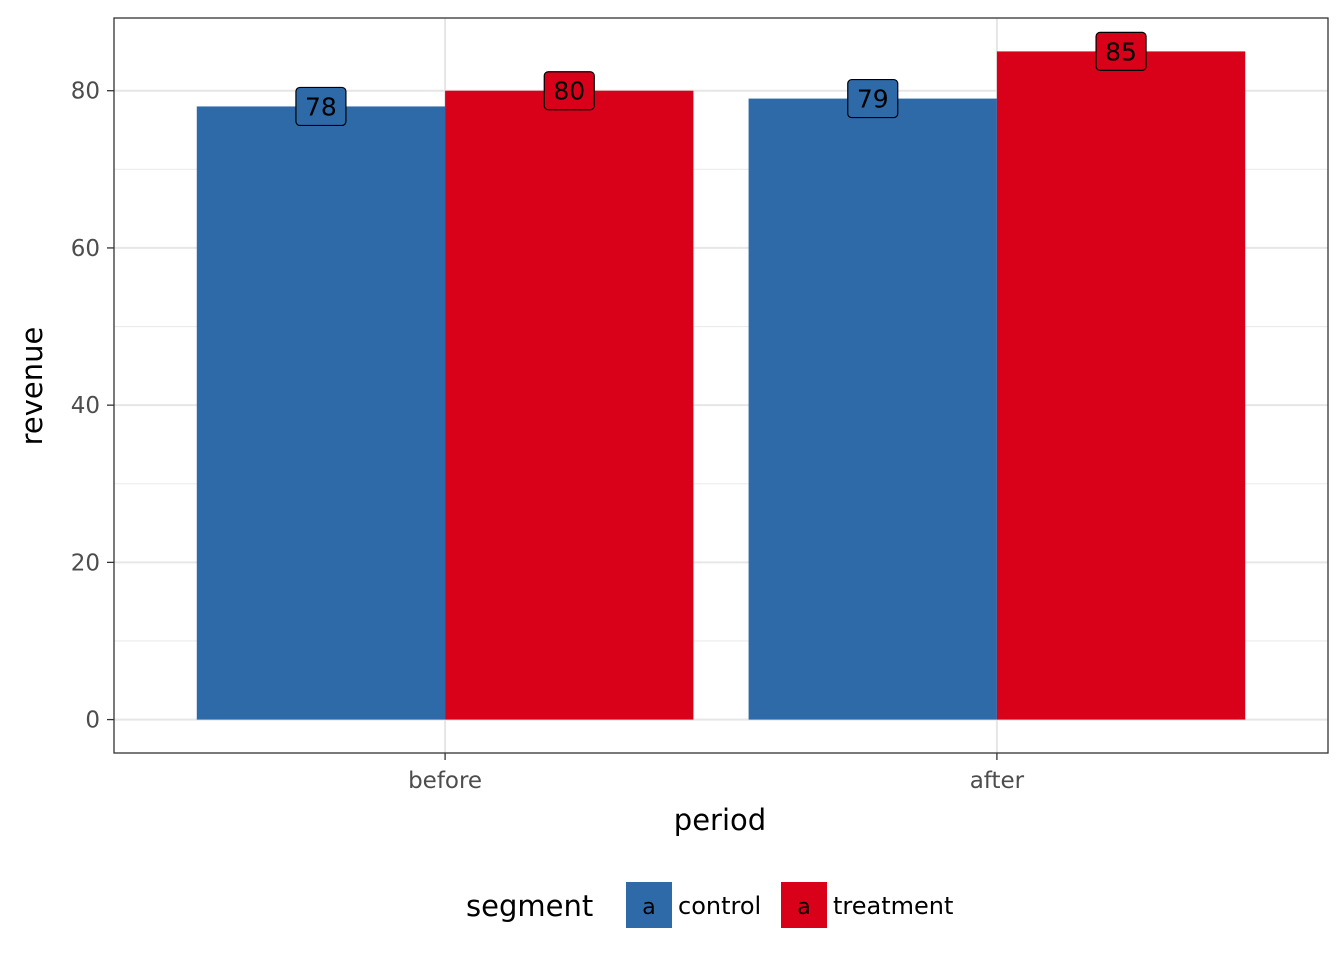 This screenshot has width=1344, height=960. I want to click on x-axis-title: period, so click(720, 820).